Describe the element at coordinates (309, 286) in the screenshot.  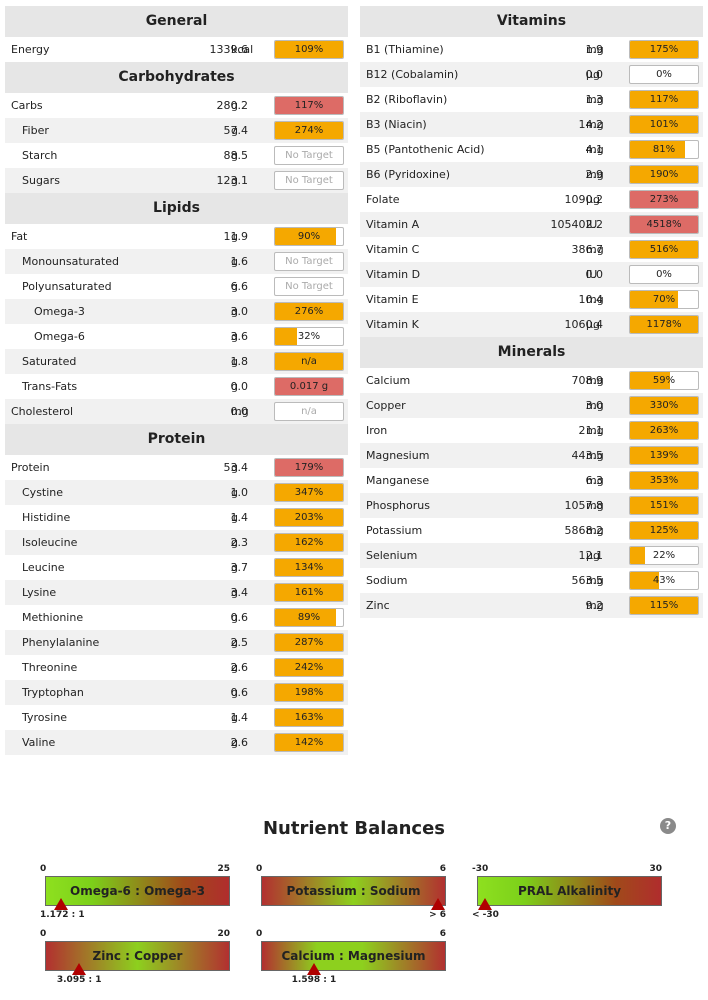
I see `target-progress-bar: No Target` at that location.